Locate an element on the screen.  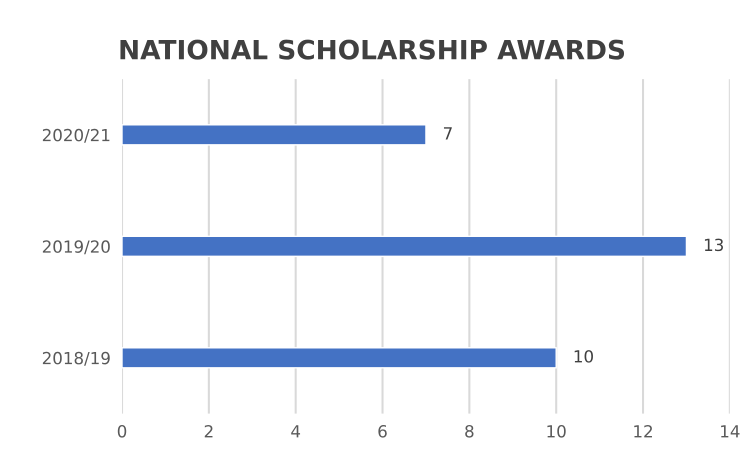
y-tick-label: 2019/20 is located at coordinates (76, 247).